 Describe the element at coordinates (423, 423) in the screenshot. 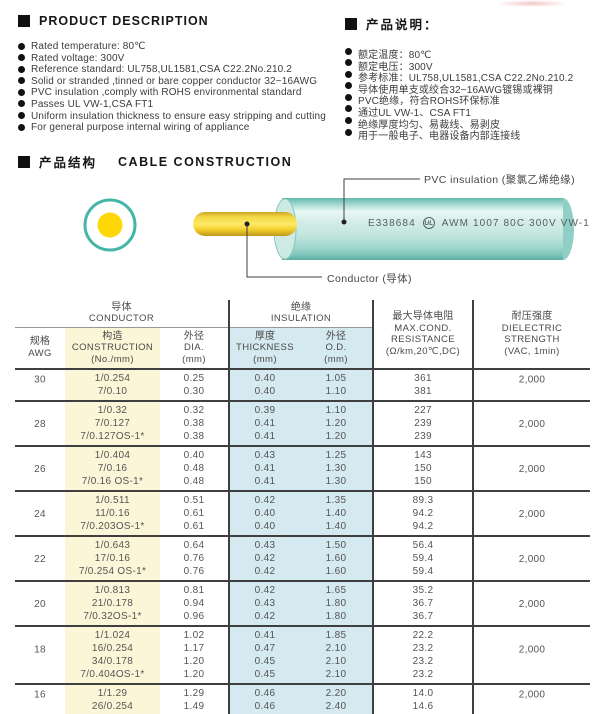

I see `resistance-cell: 239` at that location.